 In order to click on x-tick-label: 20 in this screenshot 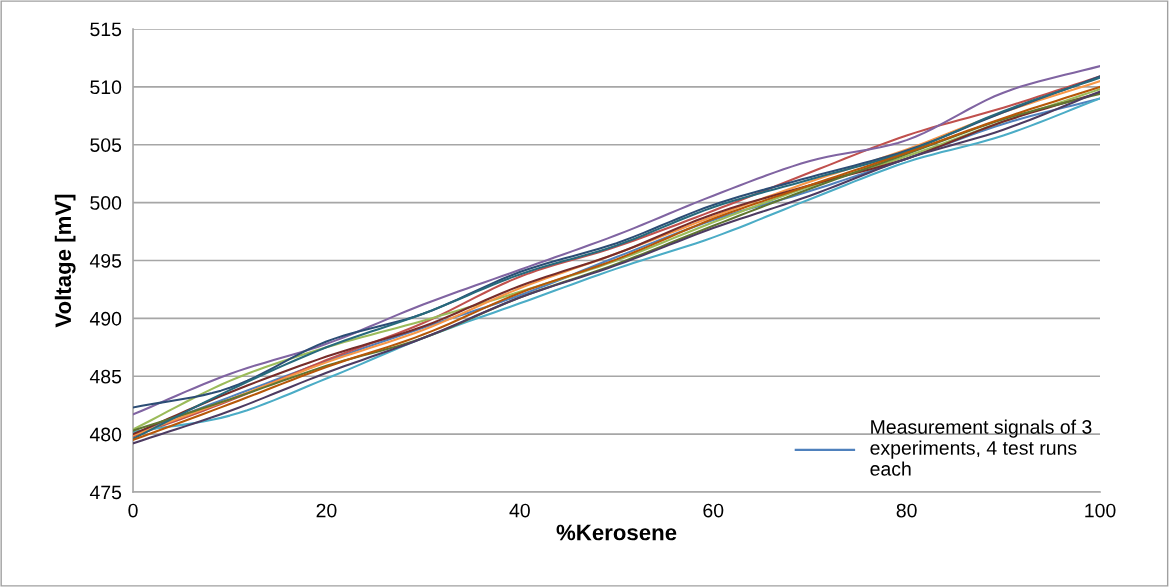, I will do `click(326, 510)`.